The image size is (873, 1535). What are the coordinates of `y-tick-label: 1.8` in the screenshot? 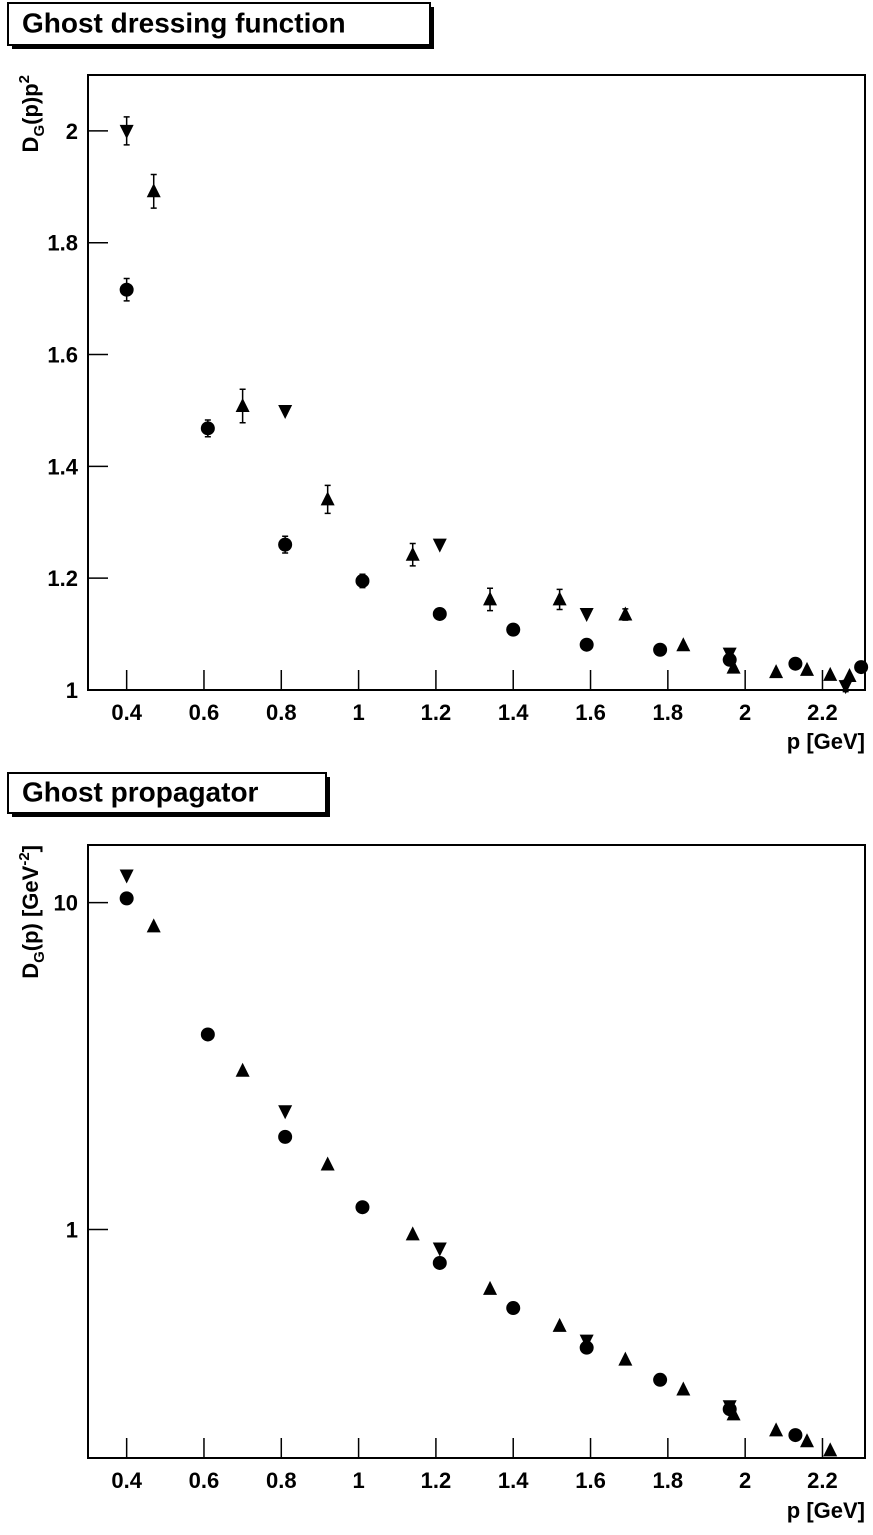 It's located at (62, 243).